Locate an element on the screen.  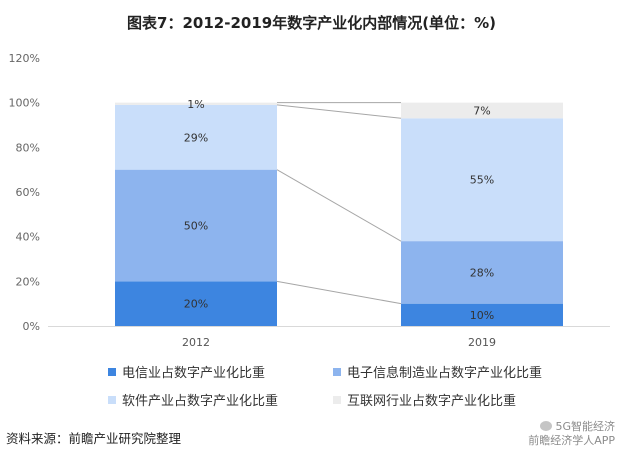
watermark-corner: 5G智能经济 前瞻经济学人APP is located at coordinates (571, 434).